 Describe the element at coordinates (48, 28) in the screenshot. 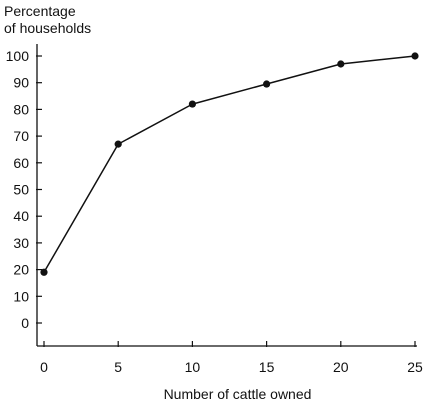

I see `y-axis-label-line-2: of households` at that location.